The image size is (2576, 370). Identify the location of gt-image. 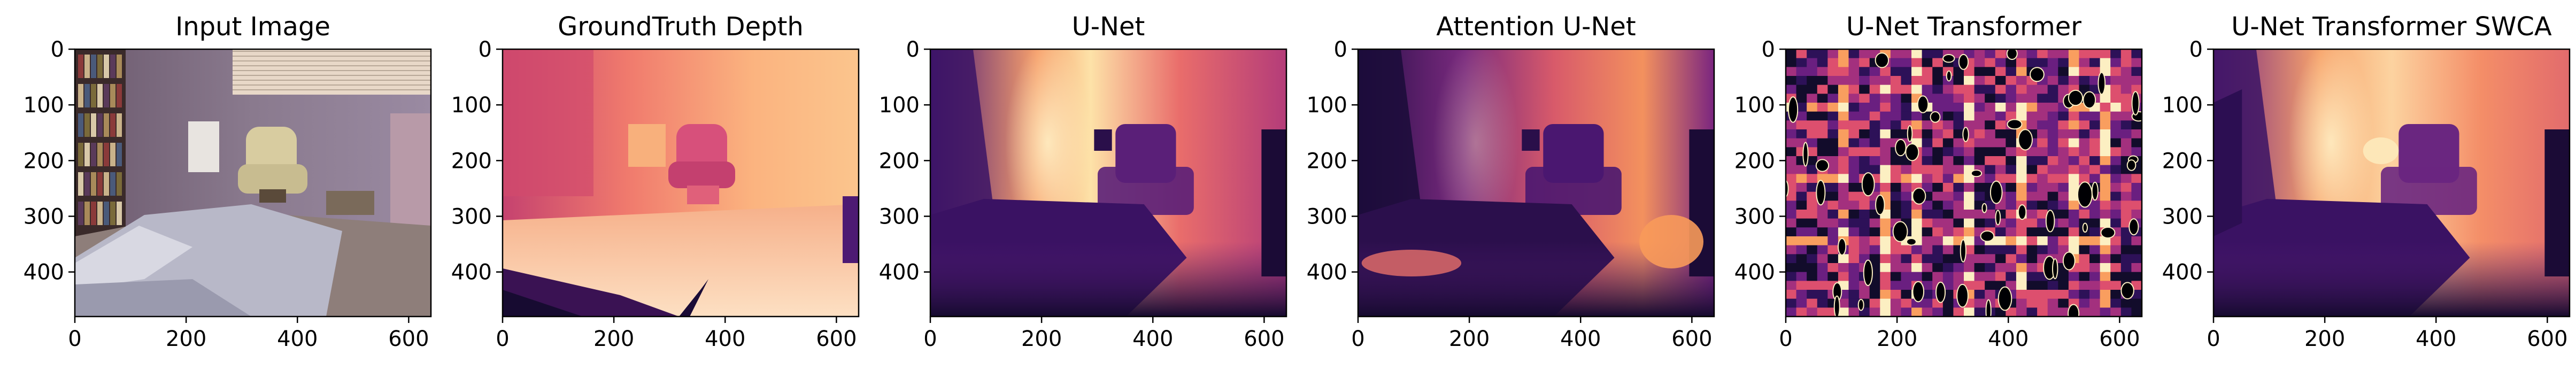
(681, 183).